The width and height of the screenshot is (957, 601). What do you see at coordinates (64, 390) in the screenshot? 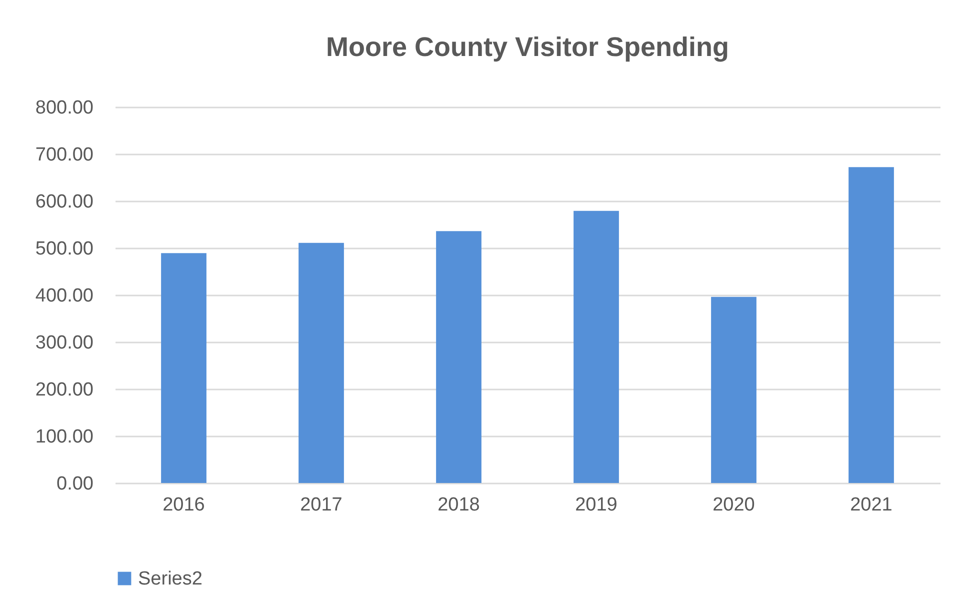
I see `y-tick-label: 200.00` at bounding box center [64, 390].